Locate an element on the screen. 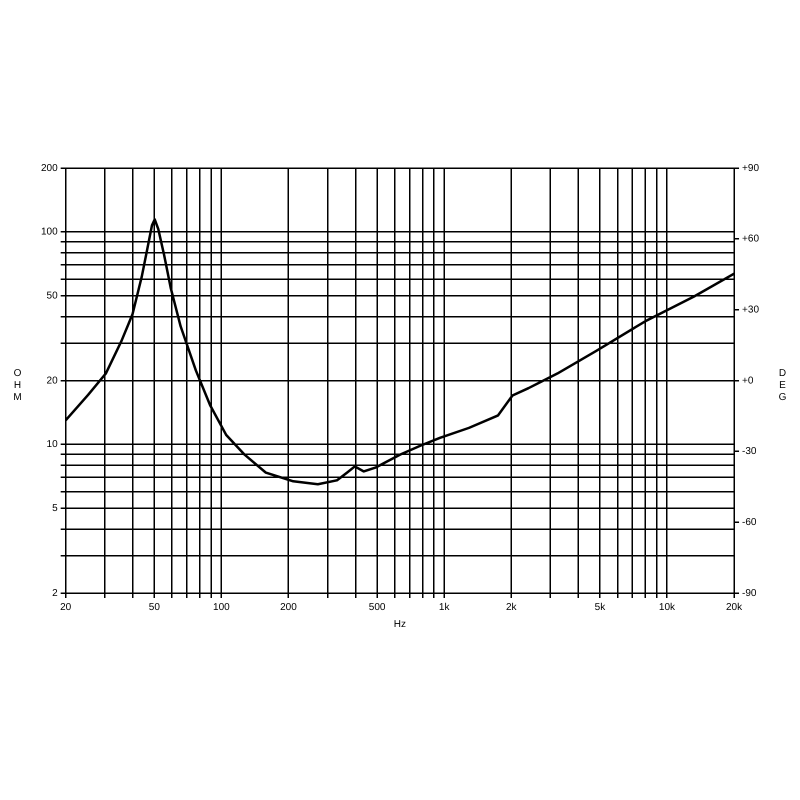 The height and width of the screenshot is (800, 800). y-tick-label: 20 is located at coordinates (52, 380).